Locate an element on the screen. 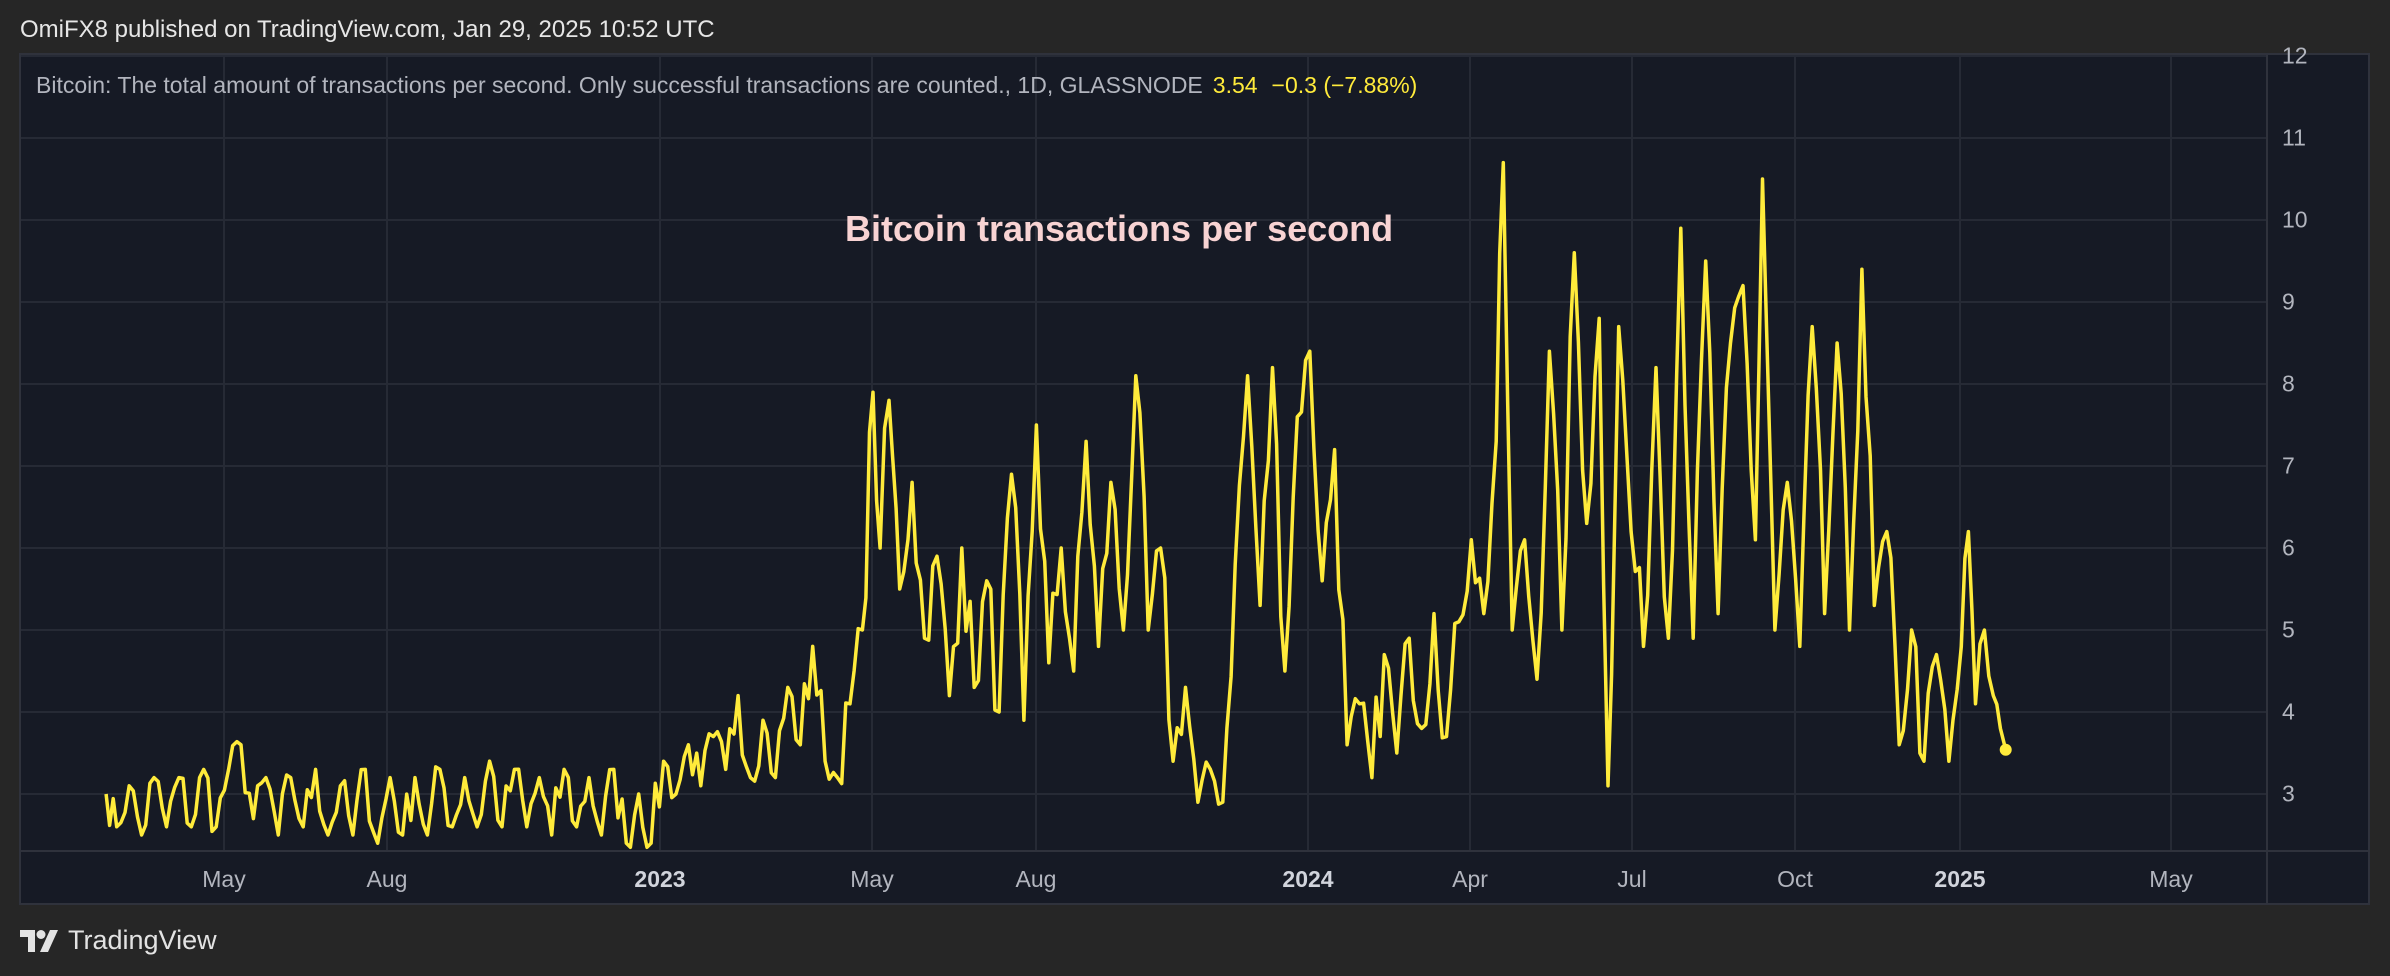 The height and width of the screenshot is (976, 2390). time-axis-tick: Apr is located at coordinates (1470, 879).